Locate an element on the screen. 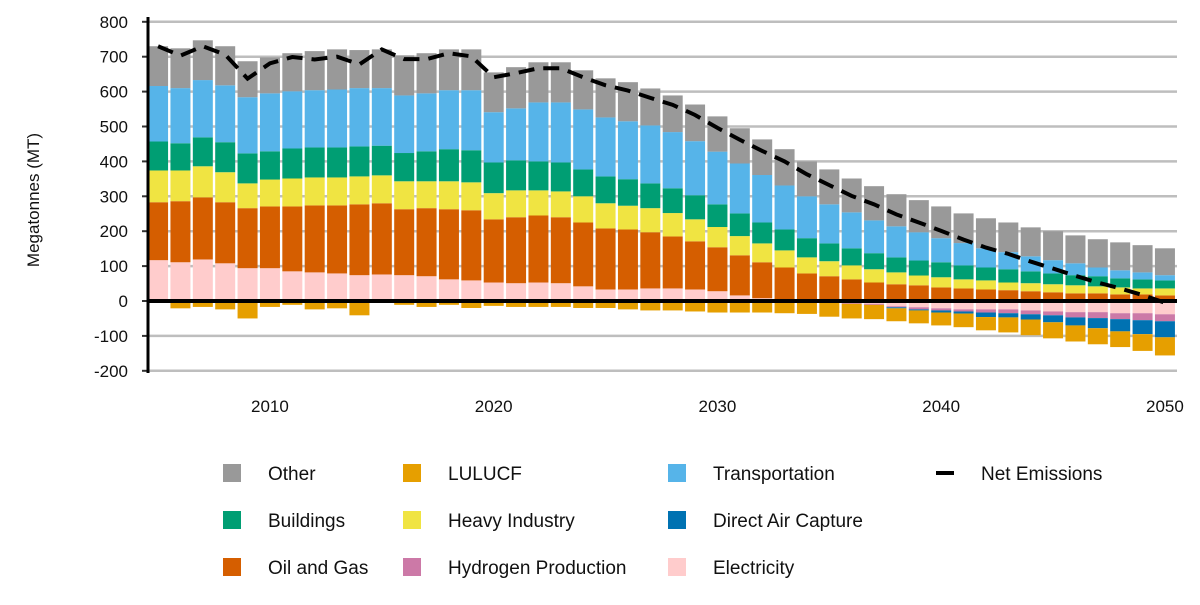 The height and width of the screenshot is (605, 1200). bar-buildings-2047 is located at coordinates (1097, 281).